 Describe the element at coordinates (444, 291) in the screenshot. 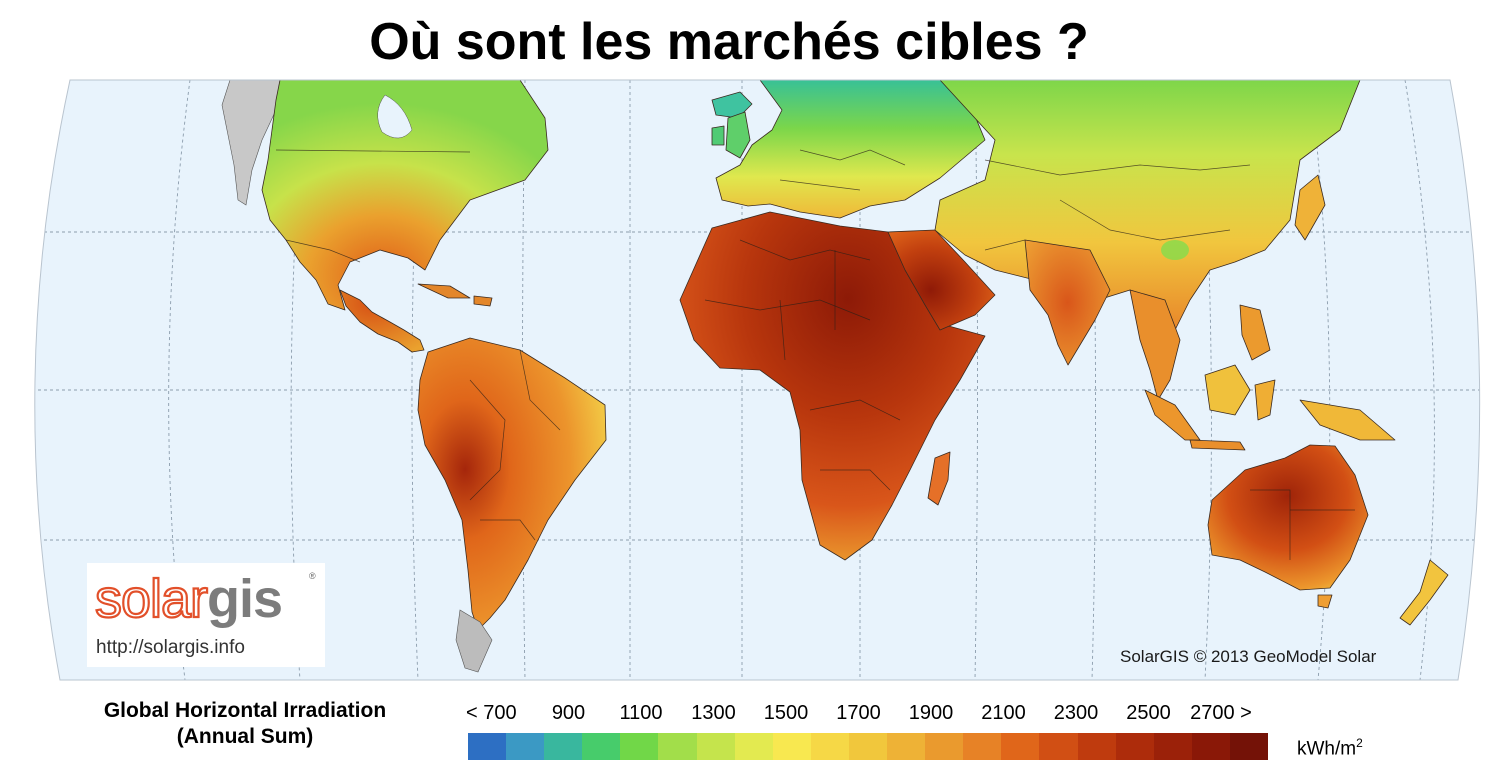

I see `cuba` at that location.